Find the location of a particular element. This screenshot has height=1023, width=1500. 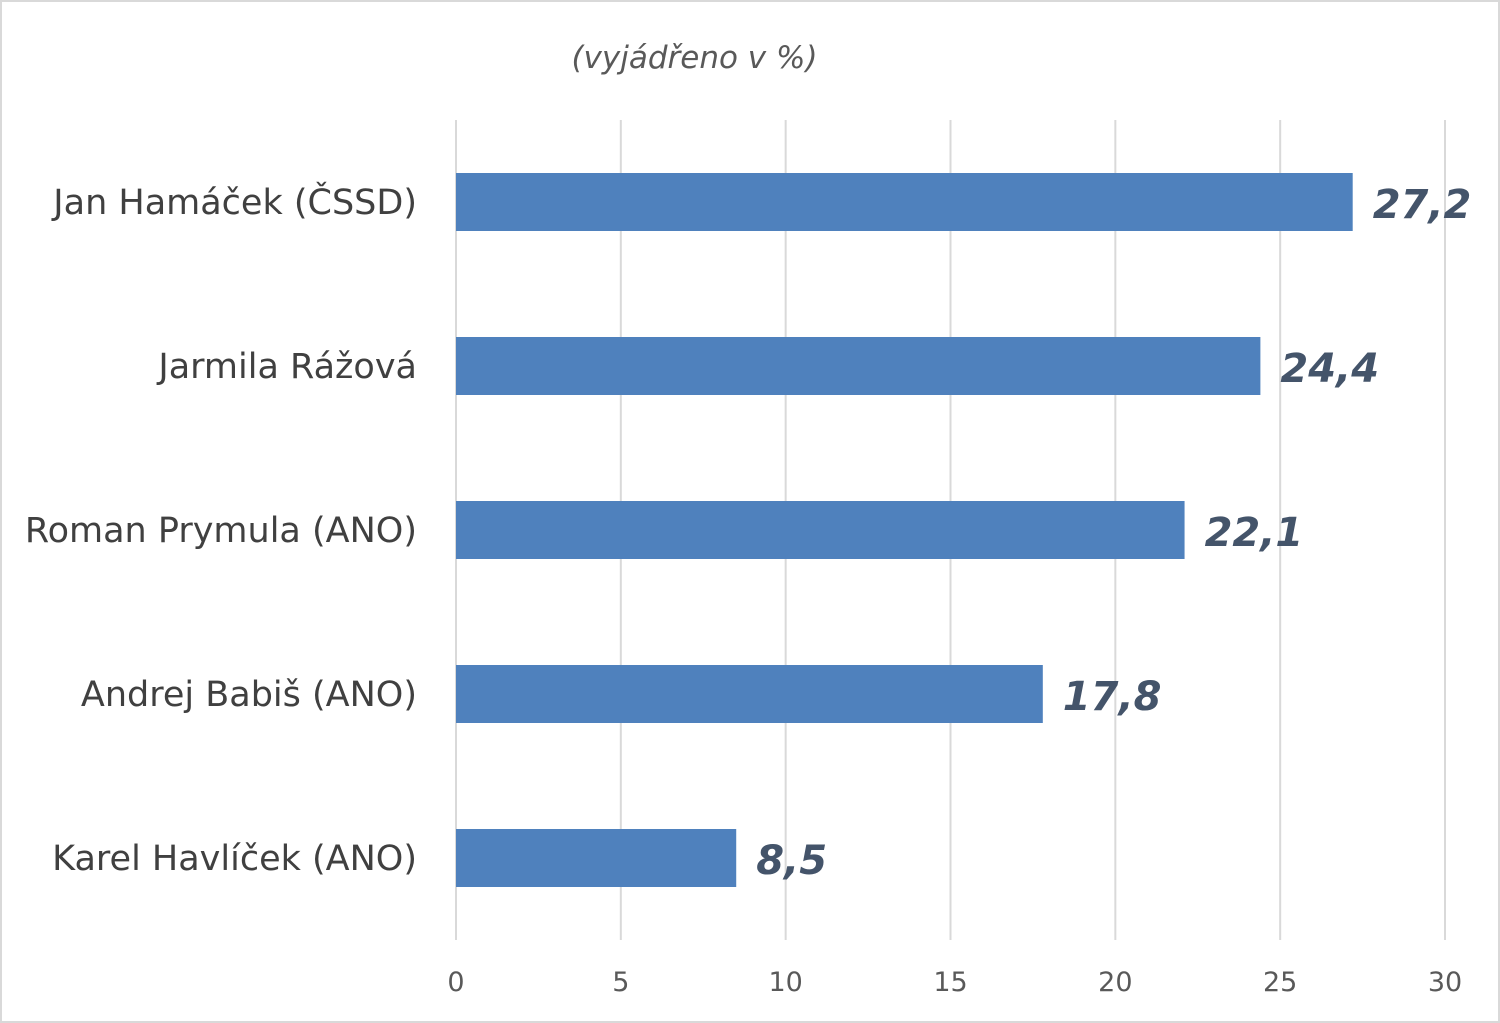

category-label: Jan Hamáček (ČSSD) is located at coordinates (234, 202).